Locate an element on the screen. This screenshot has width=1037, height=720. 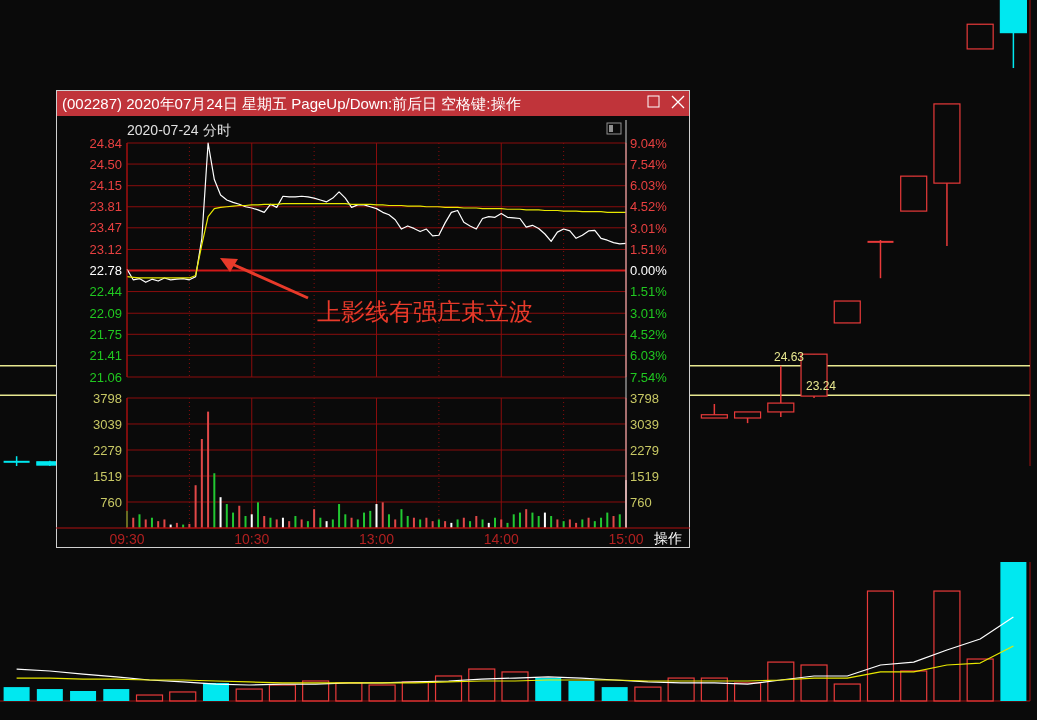
y-tick-label: 3798 is located at coordinates (107, 398).